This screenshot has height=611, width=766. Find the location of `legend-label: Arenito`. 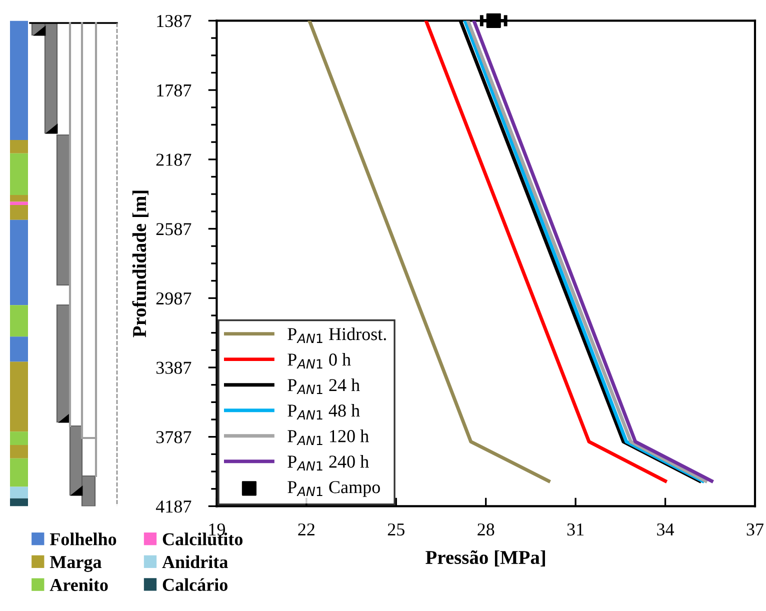

legend-label: Arenito is located at coordinates (79, 585).